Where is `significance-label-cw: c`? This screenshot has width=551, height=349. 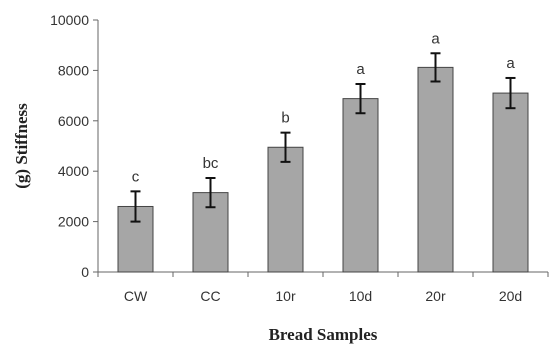 significance-label-cw: c is located at coordinates (136, 176).